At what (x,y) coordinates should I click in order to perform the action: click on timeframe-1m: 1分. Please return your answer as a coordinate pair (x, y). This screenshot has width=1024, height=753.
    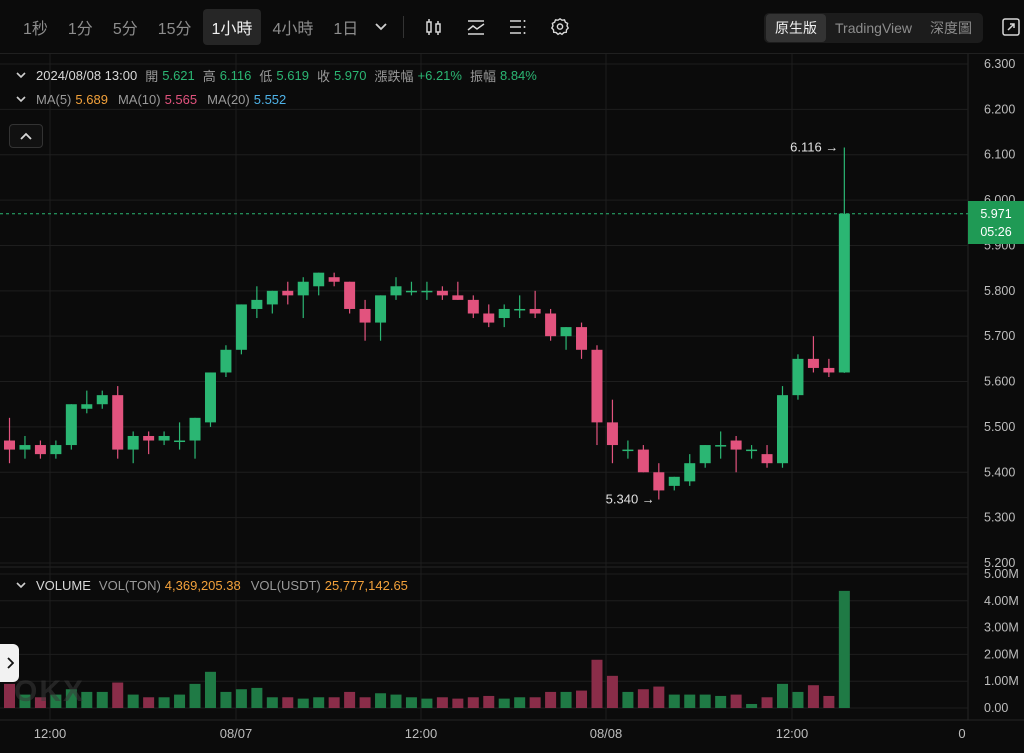
    Looking at the image, I should click on (80, 29).